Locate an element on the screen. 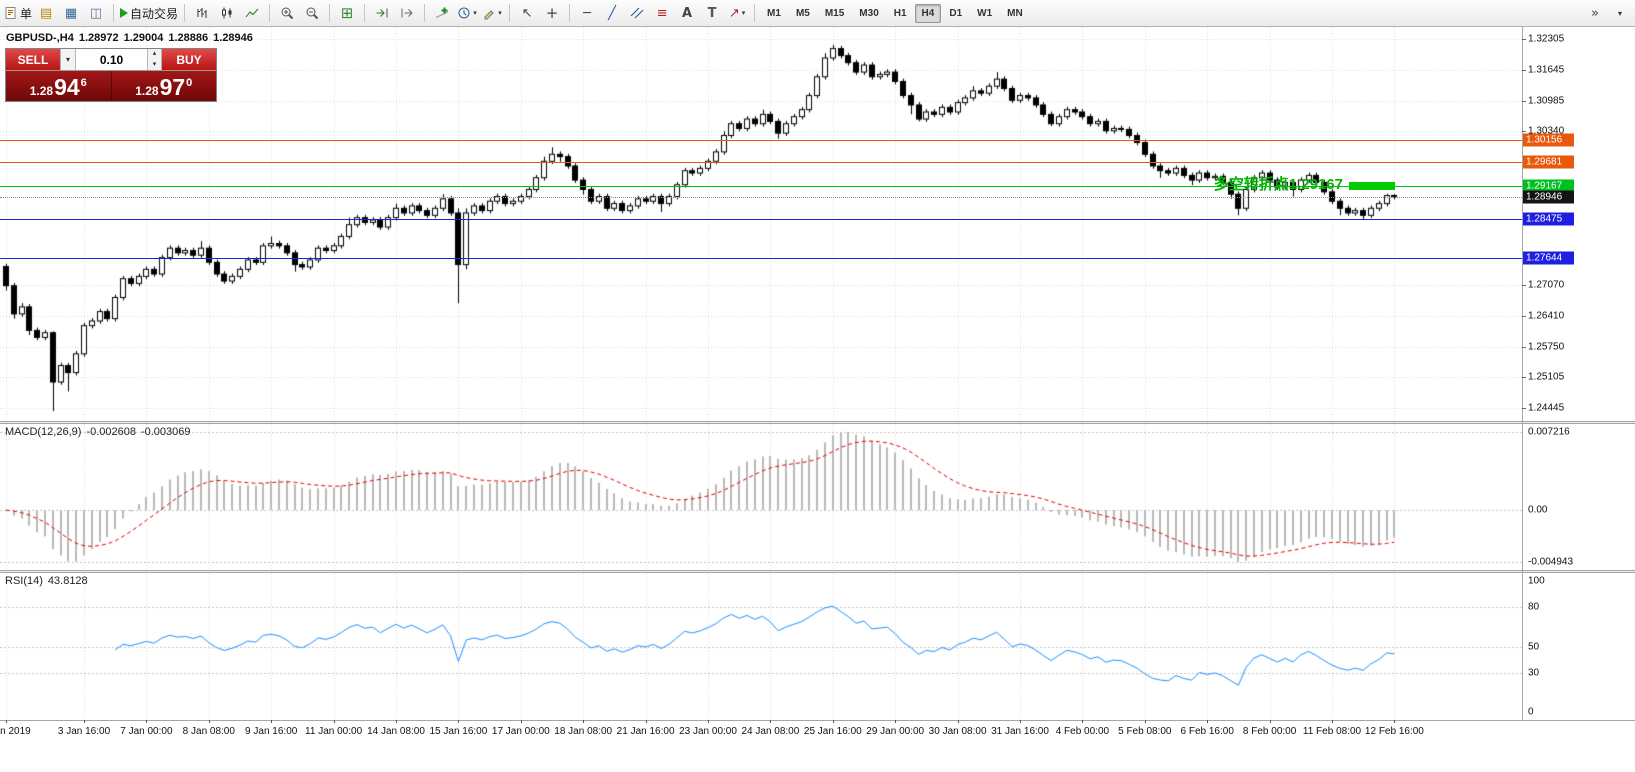 This screenshot has width=1635, height=772. fibonacci-icon: ≡ is located at coordinates (662, 13).